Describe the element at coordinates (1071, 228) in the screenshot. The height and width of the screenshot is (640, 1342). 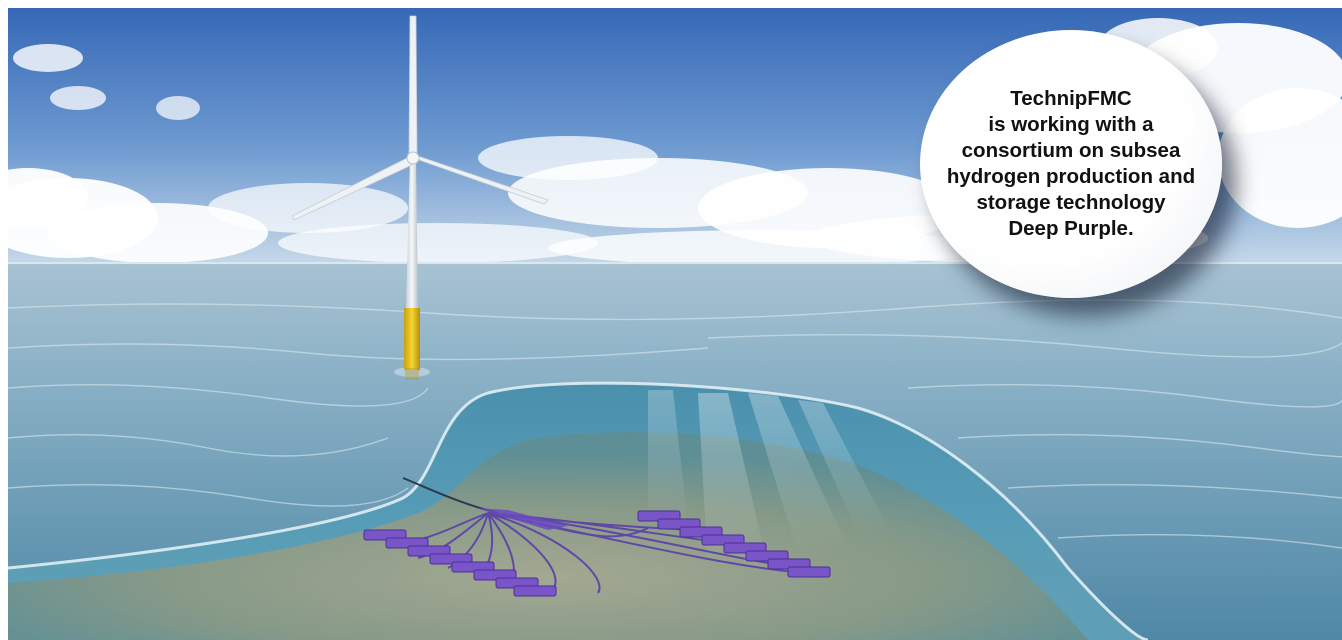
I see `caption-line: Deep Purple.` at that location.